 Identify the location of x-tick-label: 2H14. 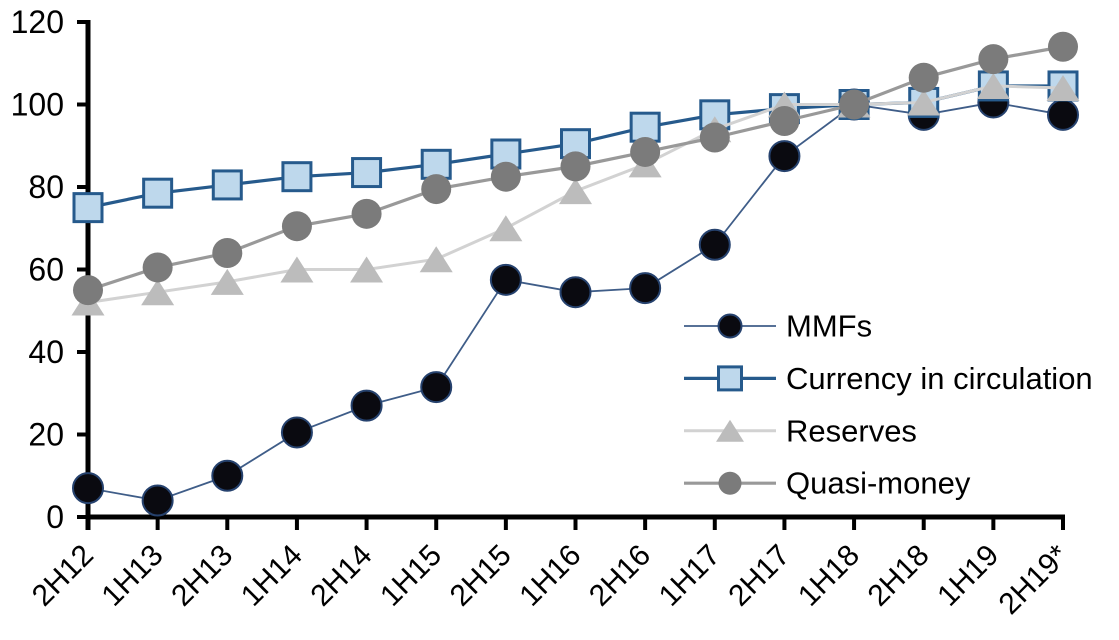
(341, 576).